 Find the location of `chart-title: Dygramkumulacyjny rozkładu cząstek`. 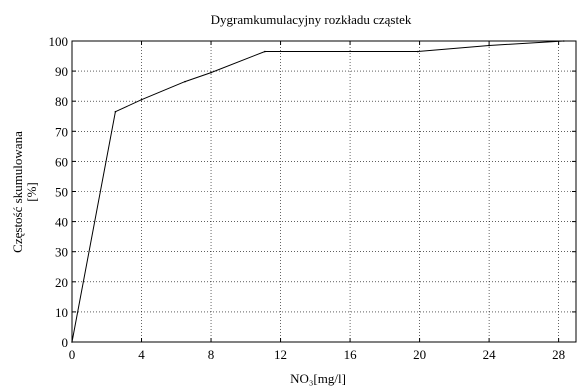

chart-title: Dygramkumulacyjny rozkładu cząstek is located at coordinates (311, 19).